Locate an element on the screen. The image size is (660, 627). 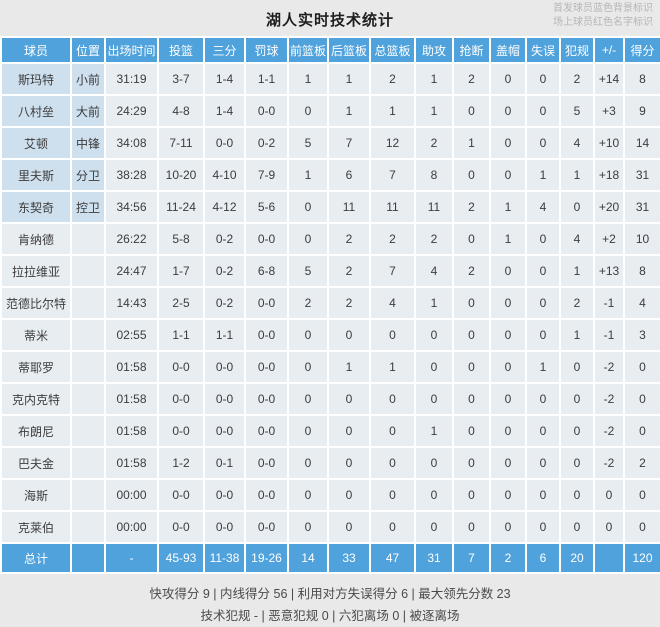
stat-cell: 10 is located at coordinates (641, 239).